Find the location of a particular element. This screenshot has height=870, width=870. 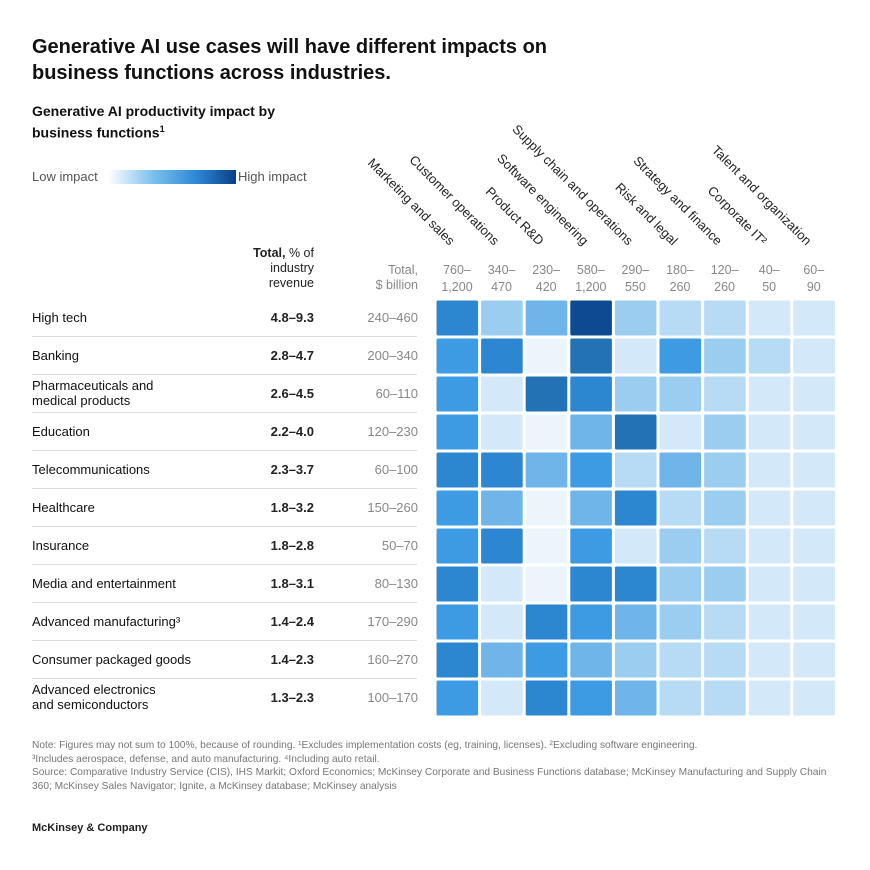

column-range: 230– 420 is located at coordinates (546, 279).